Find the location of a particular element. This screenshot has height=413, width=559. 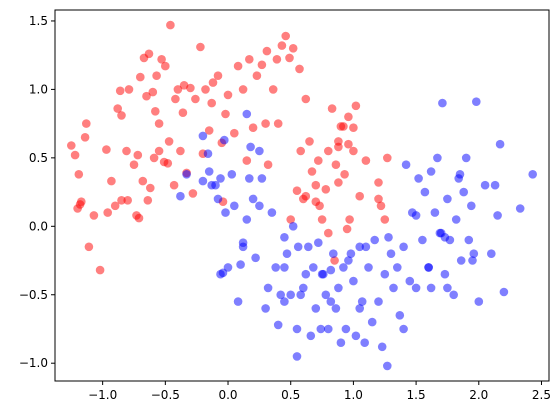

x-tick-label: −1.0 is located at coordinates (102, 395).